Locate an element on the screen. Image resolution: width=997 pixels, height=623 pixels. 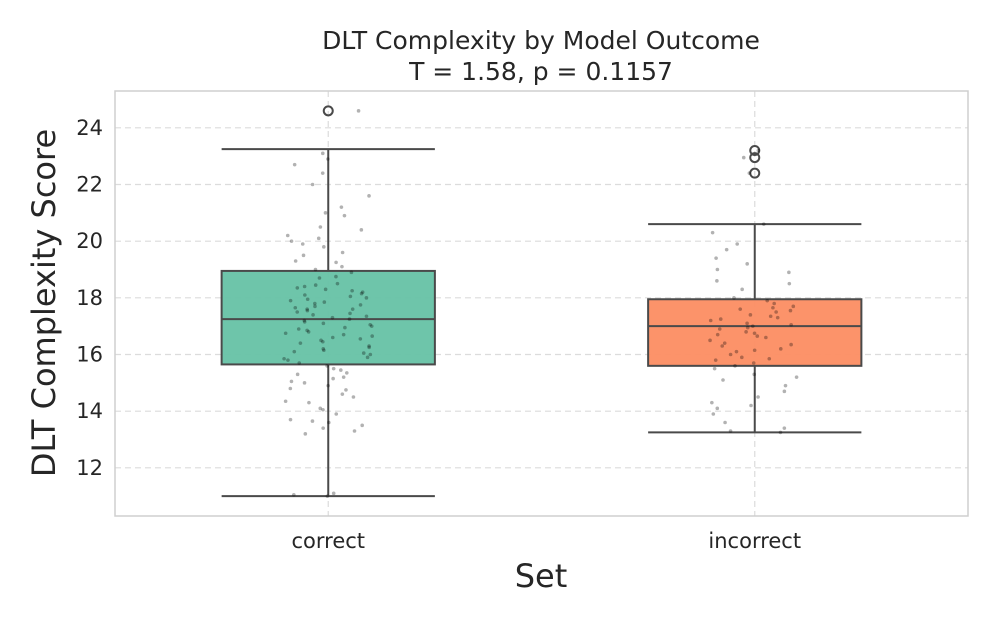
y-tick-label: 18 is located at coordinates (89, 298).